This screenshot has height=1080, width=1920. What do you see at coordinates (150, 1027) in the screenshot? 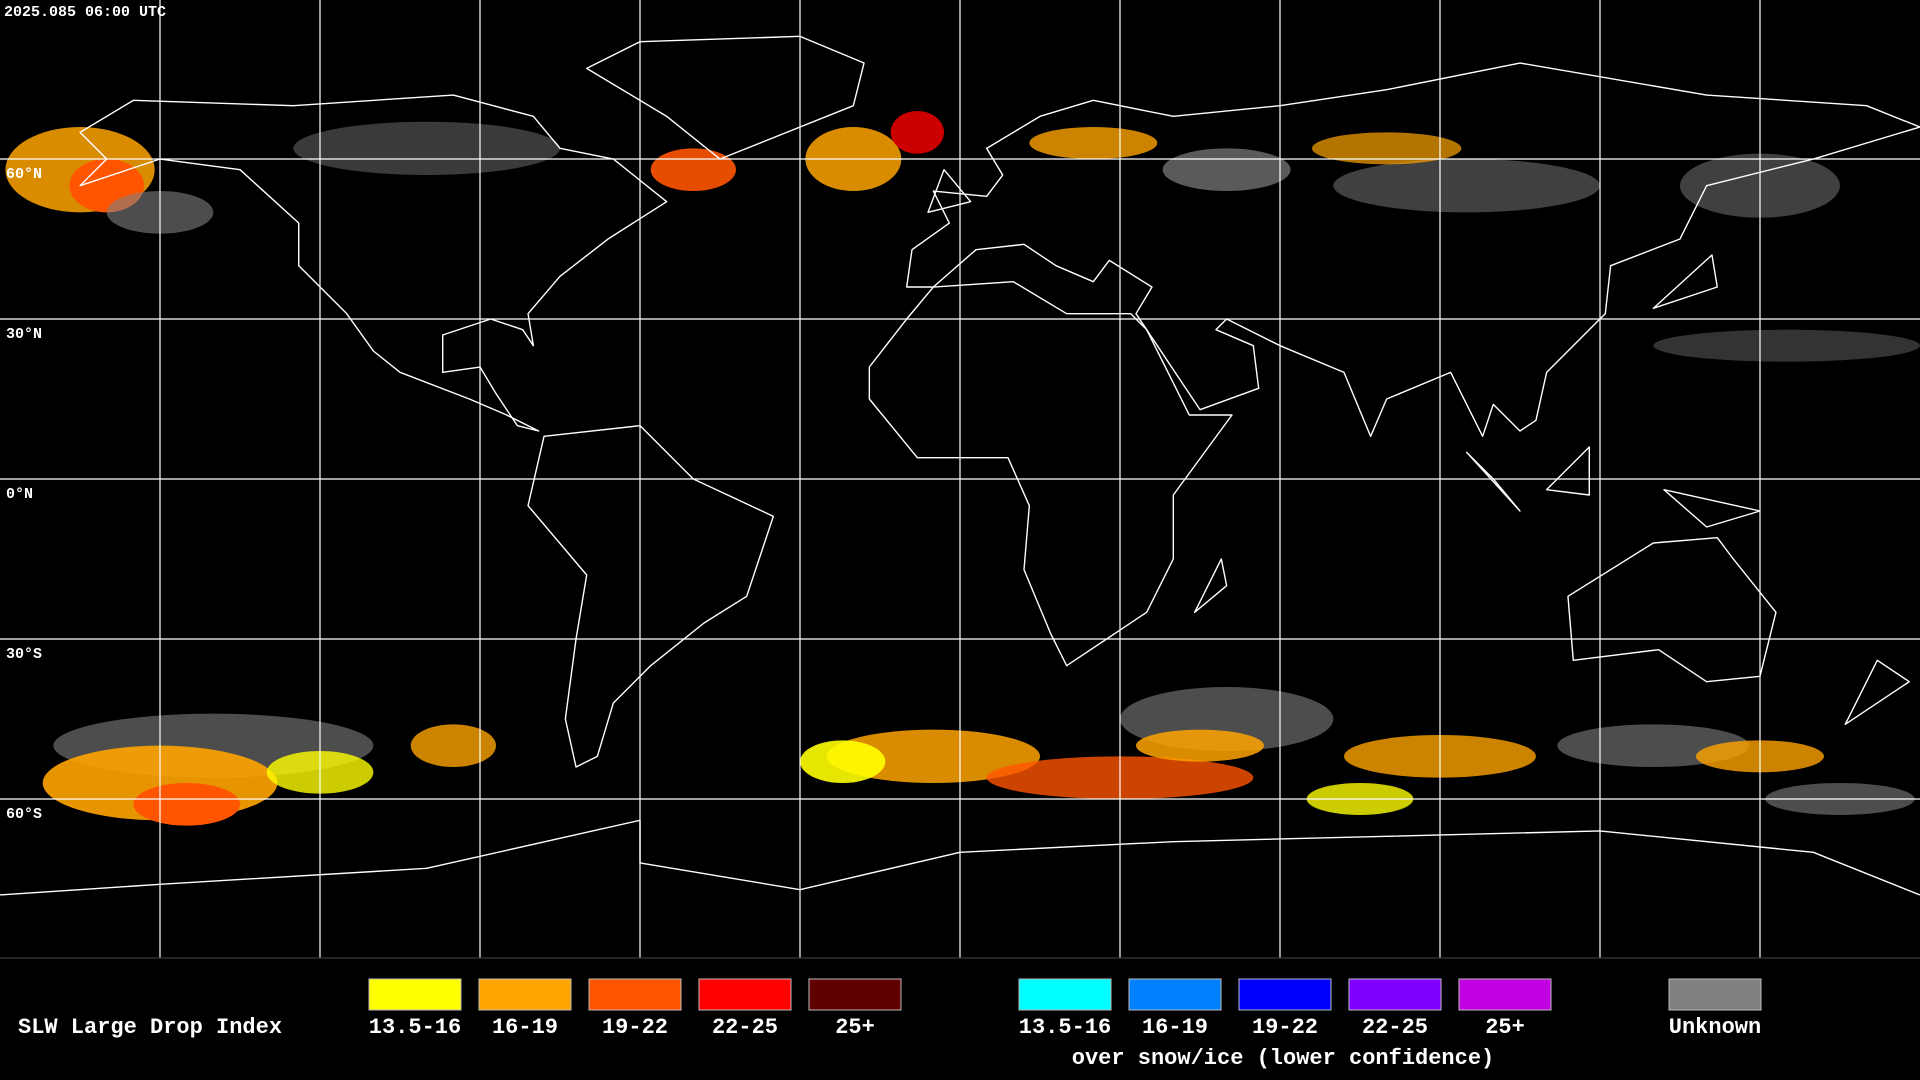
I see `legend-title: SLW Large Drop Index` at bounding box center [150, 1027].